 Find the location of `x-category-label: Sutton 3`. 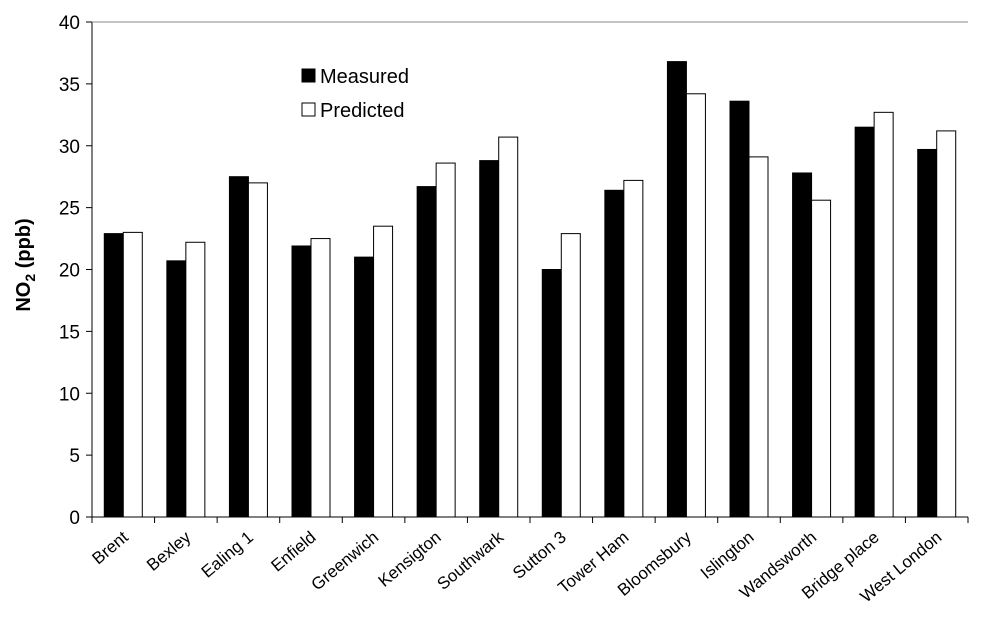

x-category-label: Sutton 3 is located at coordinates (539, 555).